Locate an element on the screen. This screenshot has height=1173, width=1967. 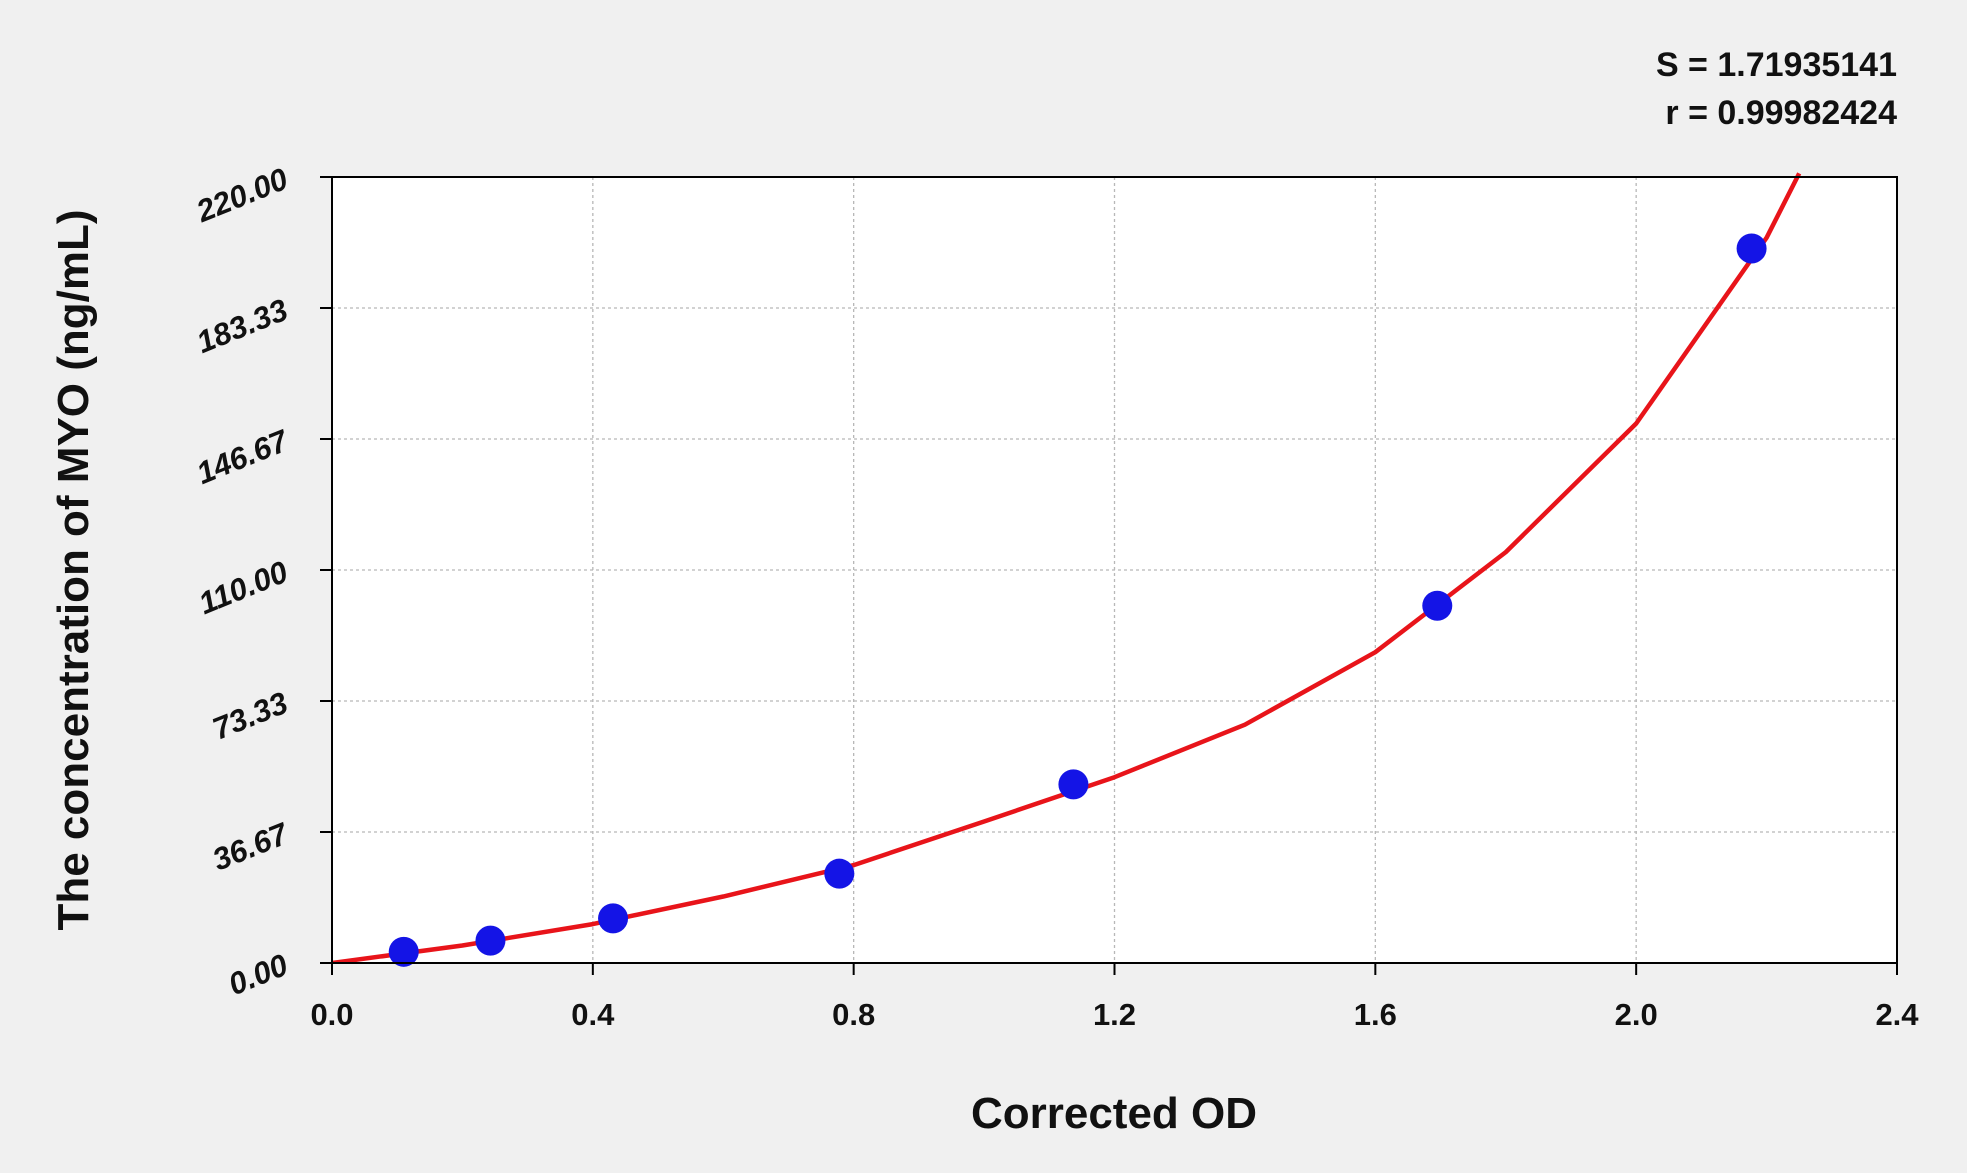
x-tick-label: 2.4 is located at coordinates (1897, 1014).